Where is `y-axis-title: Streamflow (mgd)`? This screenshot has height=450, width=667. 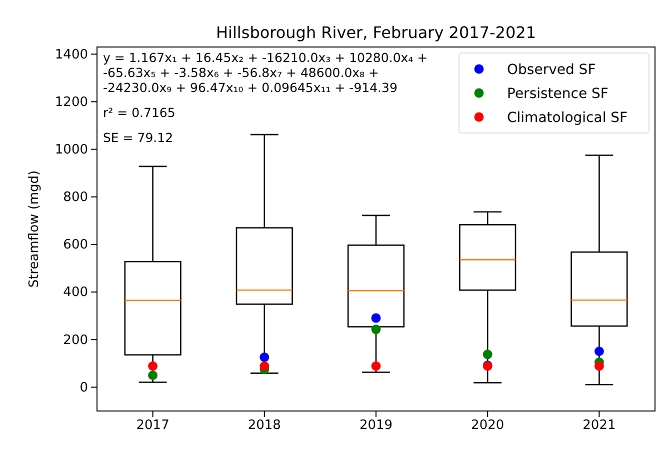
y-axis-title: Streamflow (mgd) is located at coordinates (34, 229).